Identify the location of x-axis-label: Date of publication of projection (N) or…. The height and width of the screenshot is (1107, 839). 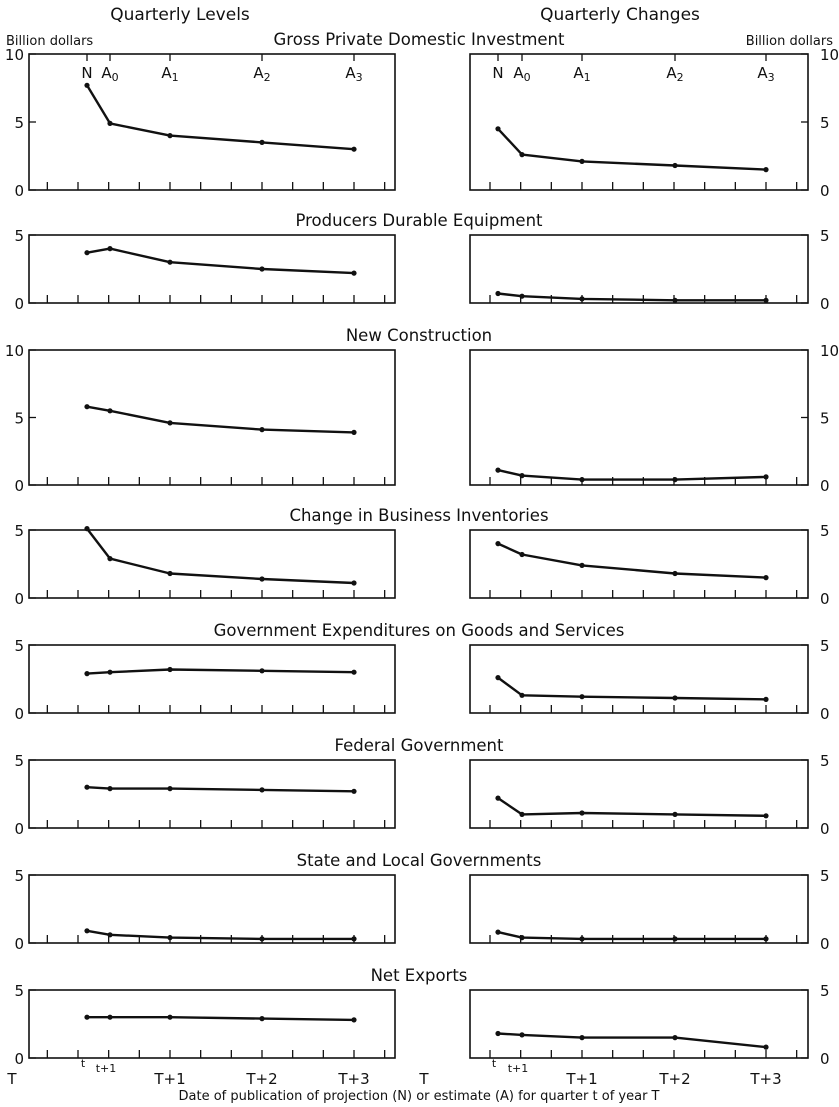
(419, 1096).